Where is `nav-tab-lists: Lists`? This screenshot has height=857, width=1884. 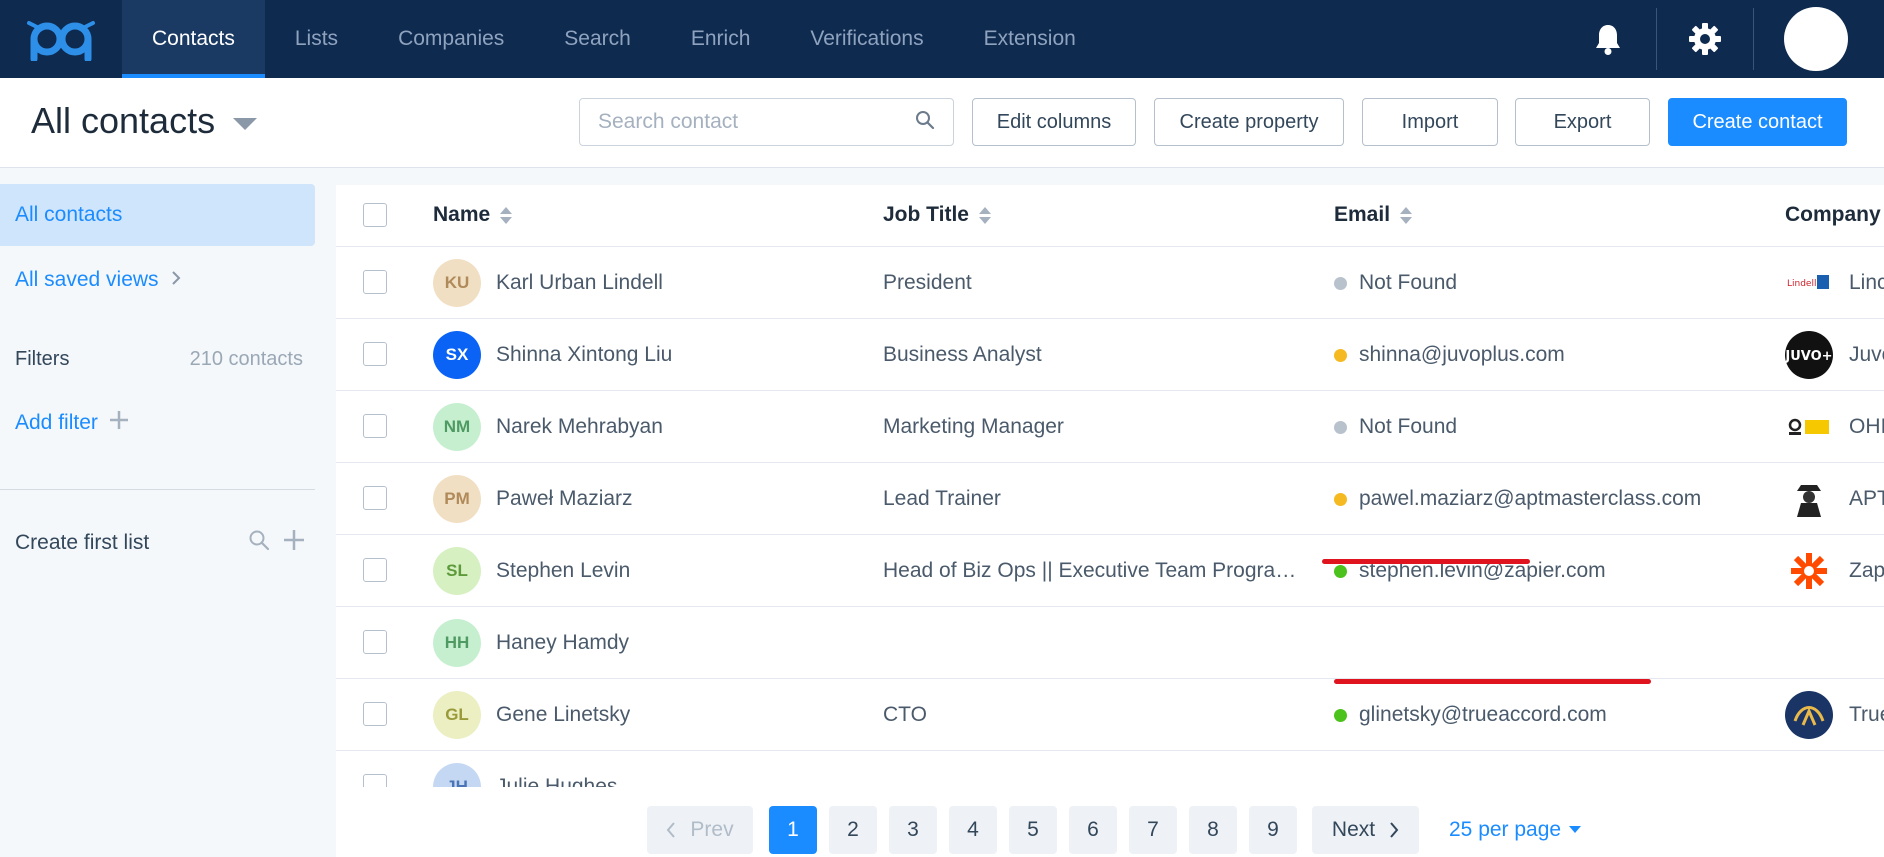
nav-tab-lists: Lists is located at coordinates (316, 38).